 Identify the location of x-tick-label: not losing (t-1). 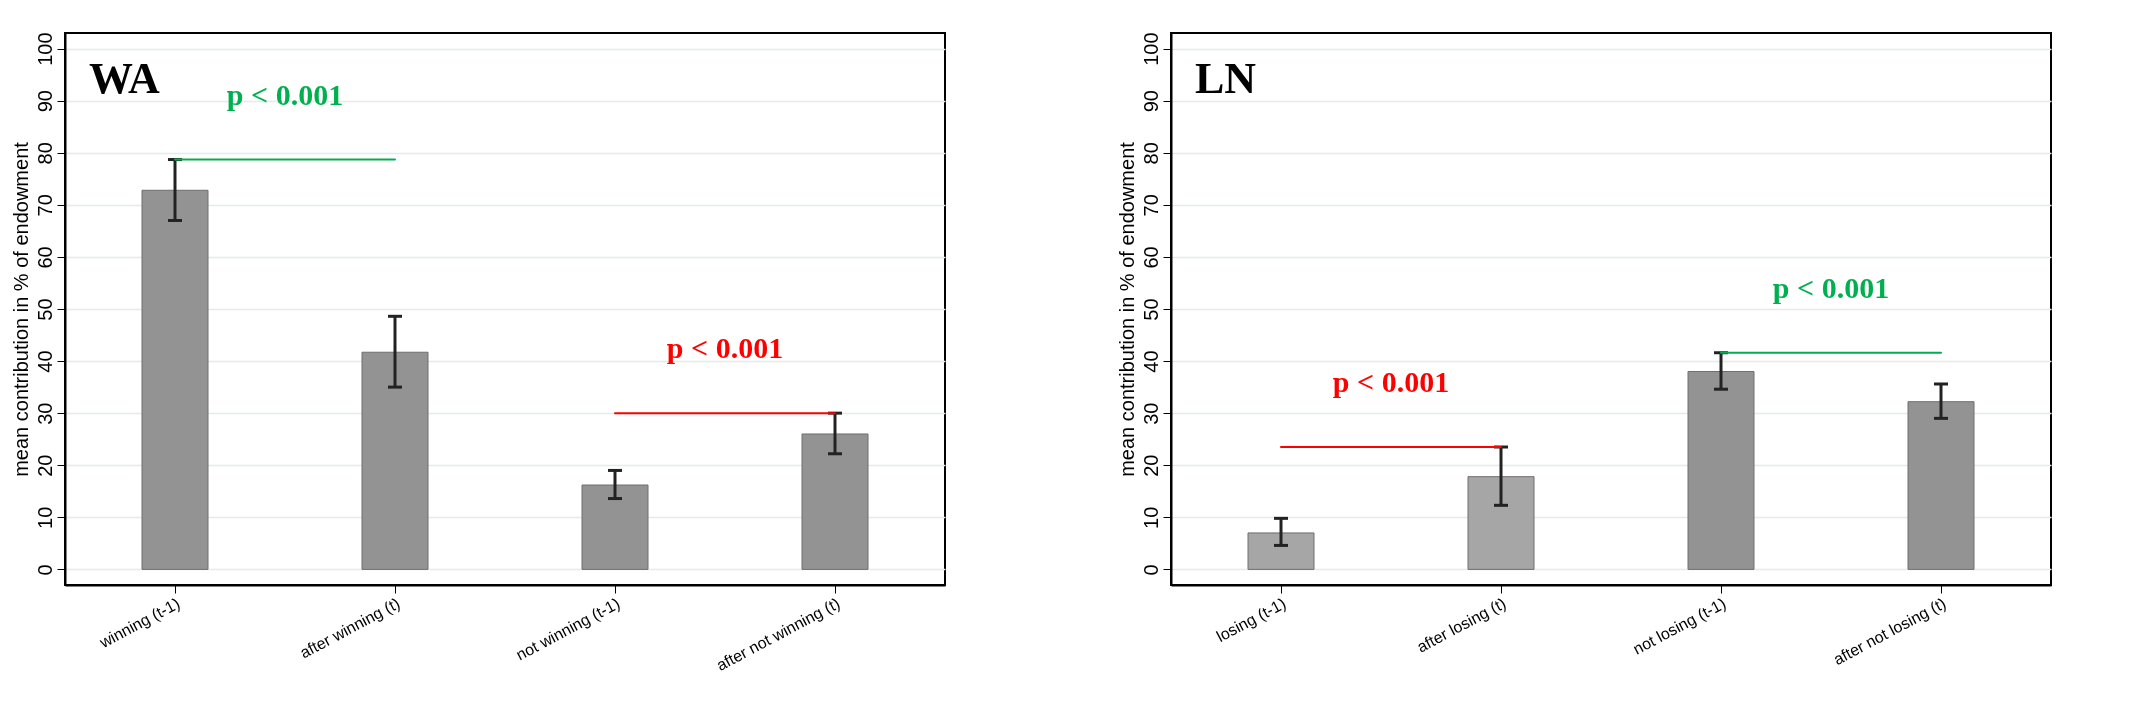
(1679, 626).